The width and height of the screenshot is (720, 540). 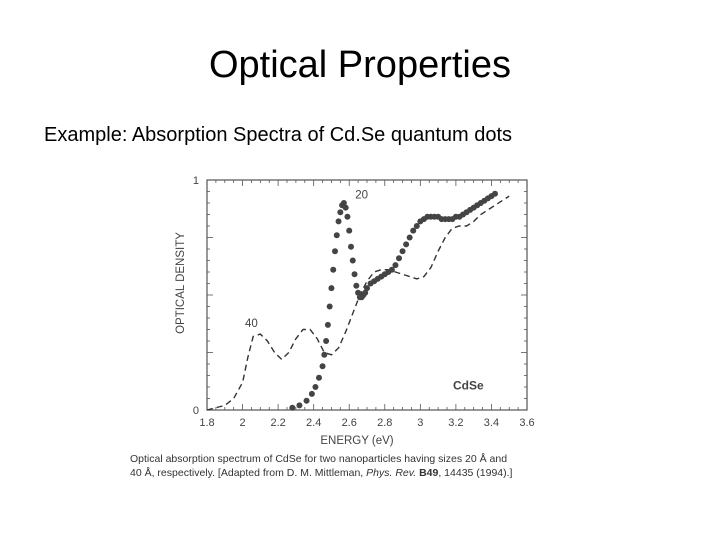 What do you see at coordinates (384, 423) in the screenshot?
I see `x-tick-label: 2.8` at bounding box center [384, 423].